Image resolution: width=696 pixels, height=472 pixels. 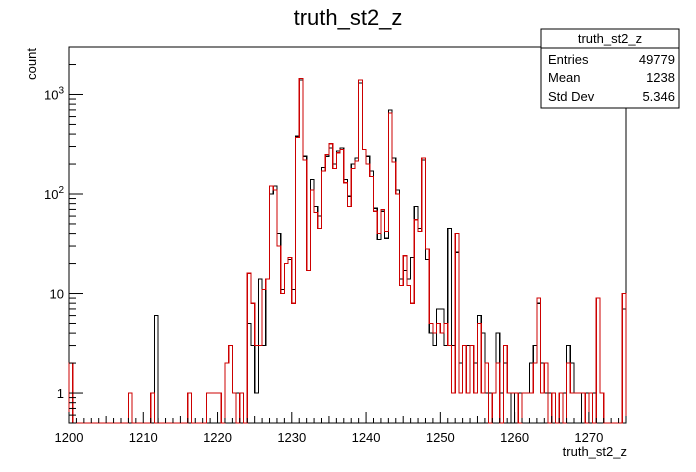 I want to click on stats-entries-value: 49779, so click(x=657, y=59).